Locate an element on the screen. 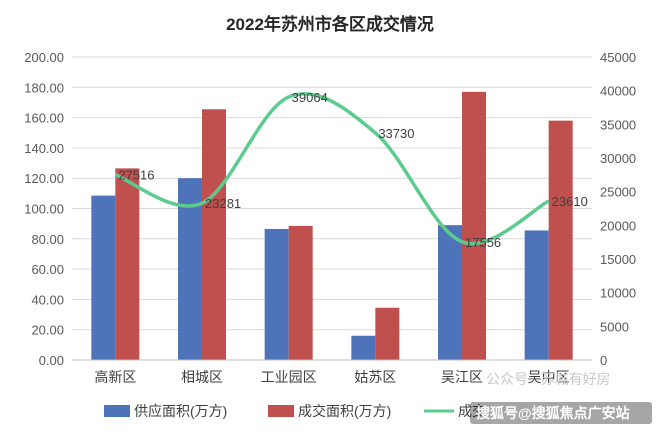 This screenshot has height=434, width=660. right-tick-label: 0 is located at coordinates (603, 360).